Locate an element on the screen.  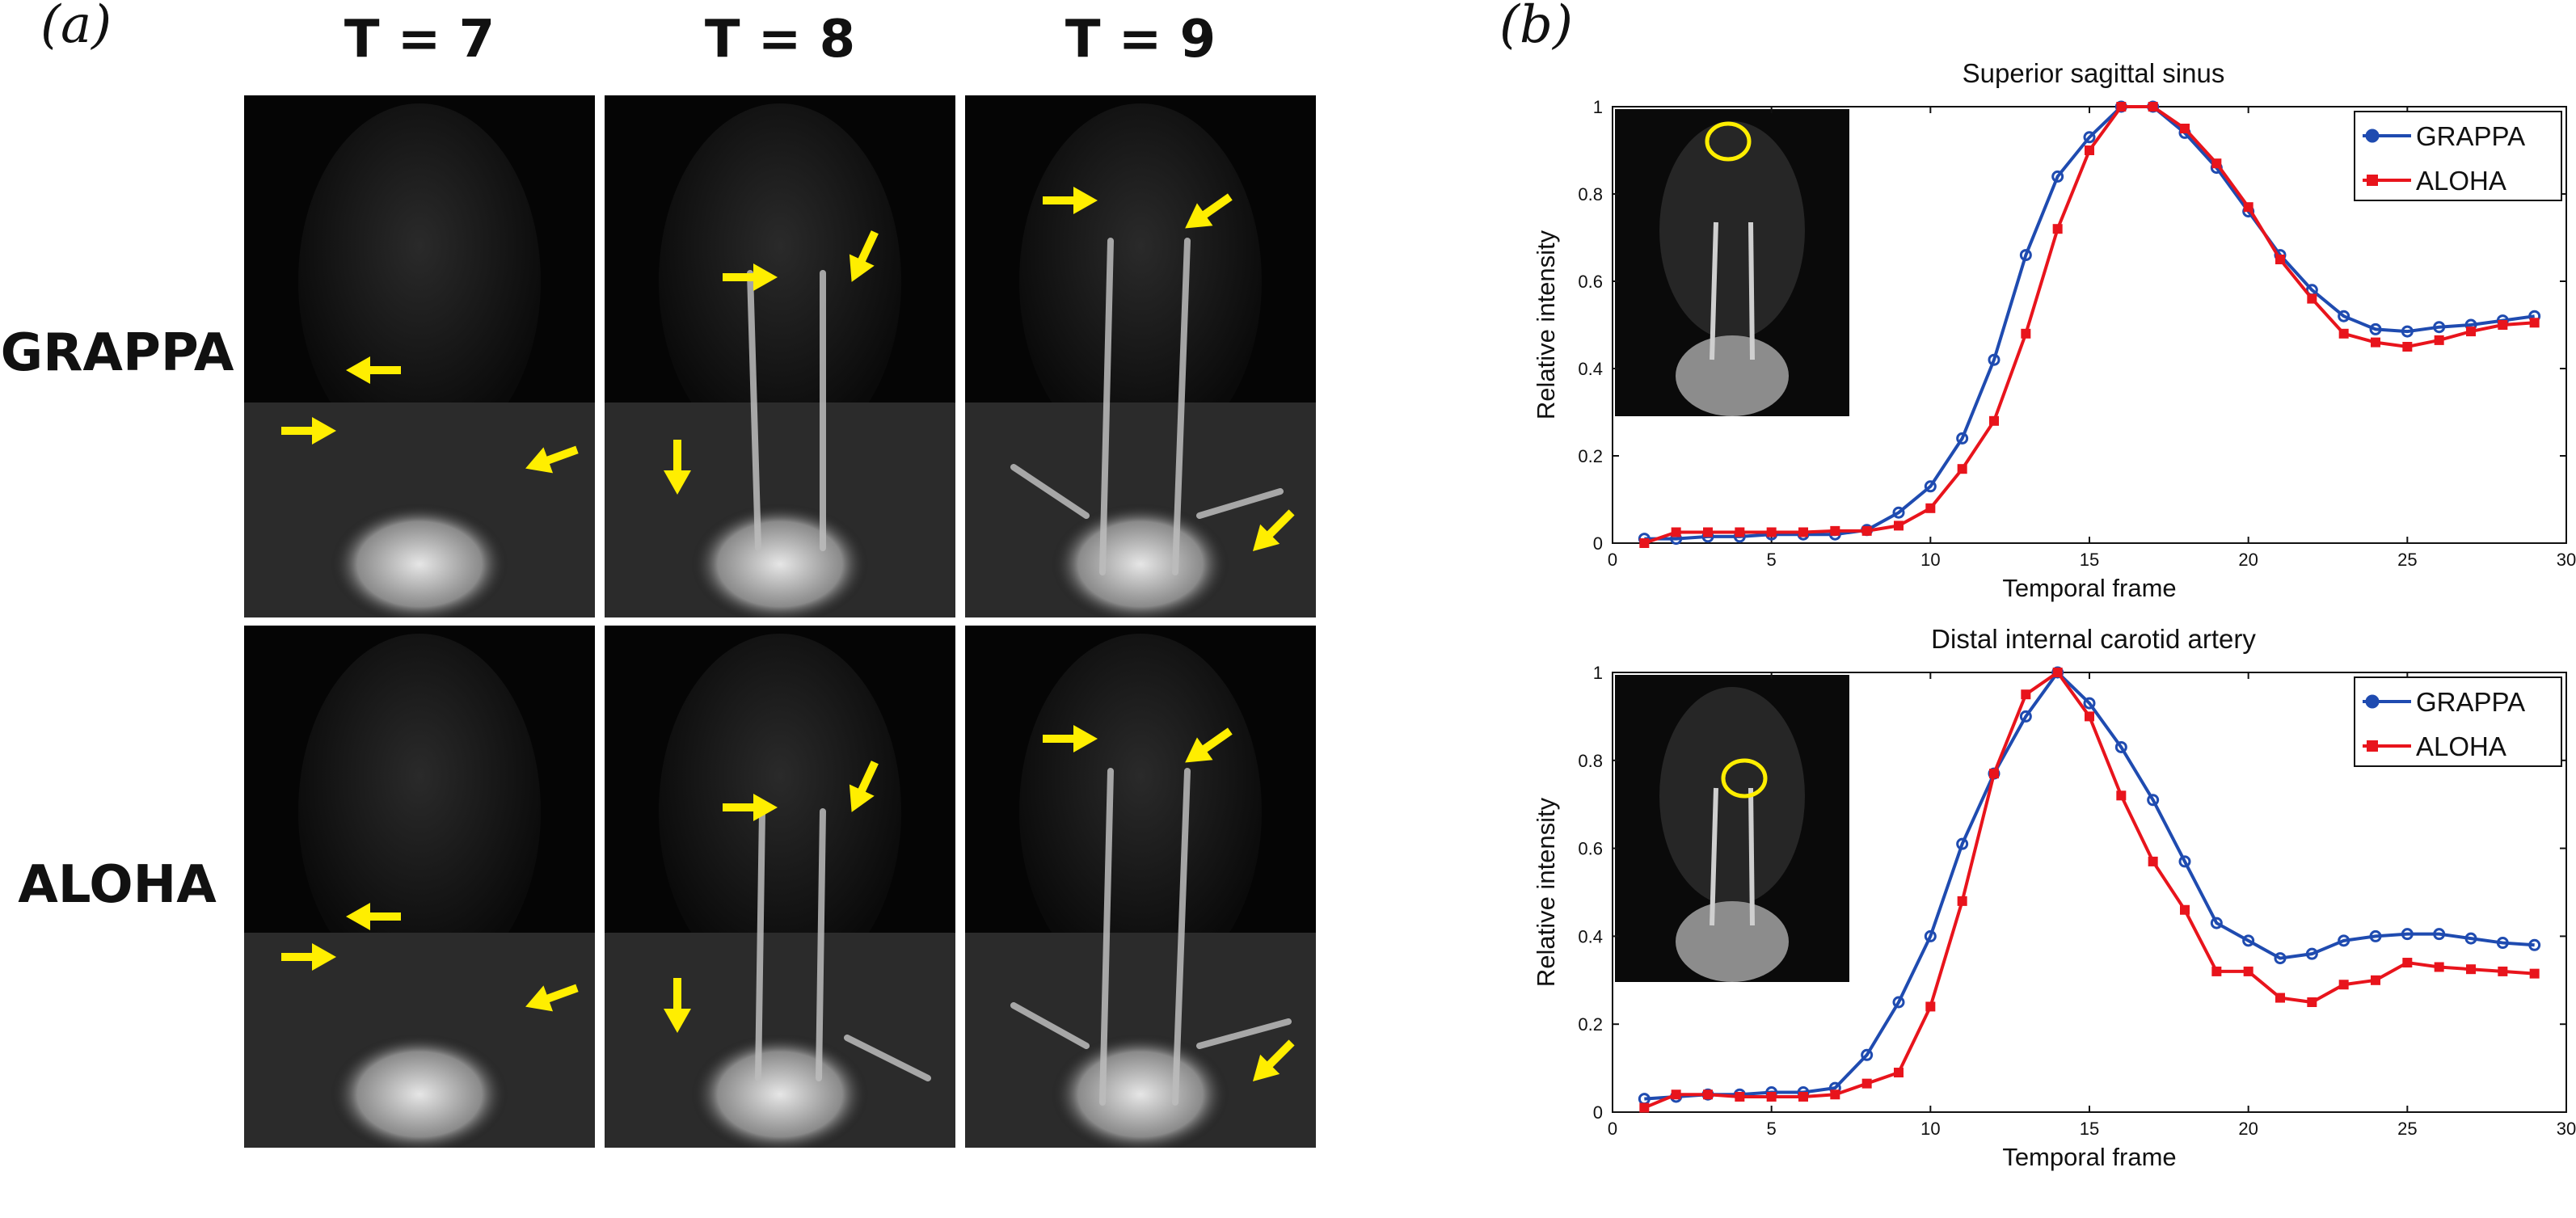
legend-marker-icon is located at coordinates (2372, 136).